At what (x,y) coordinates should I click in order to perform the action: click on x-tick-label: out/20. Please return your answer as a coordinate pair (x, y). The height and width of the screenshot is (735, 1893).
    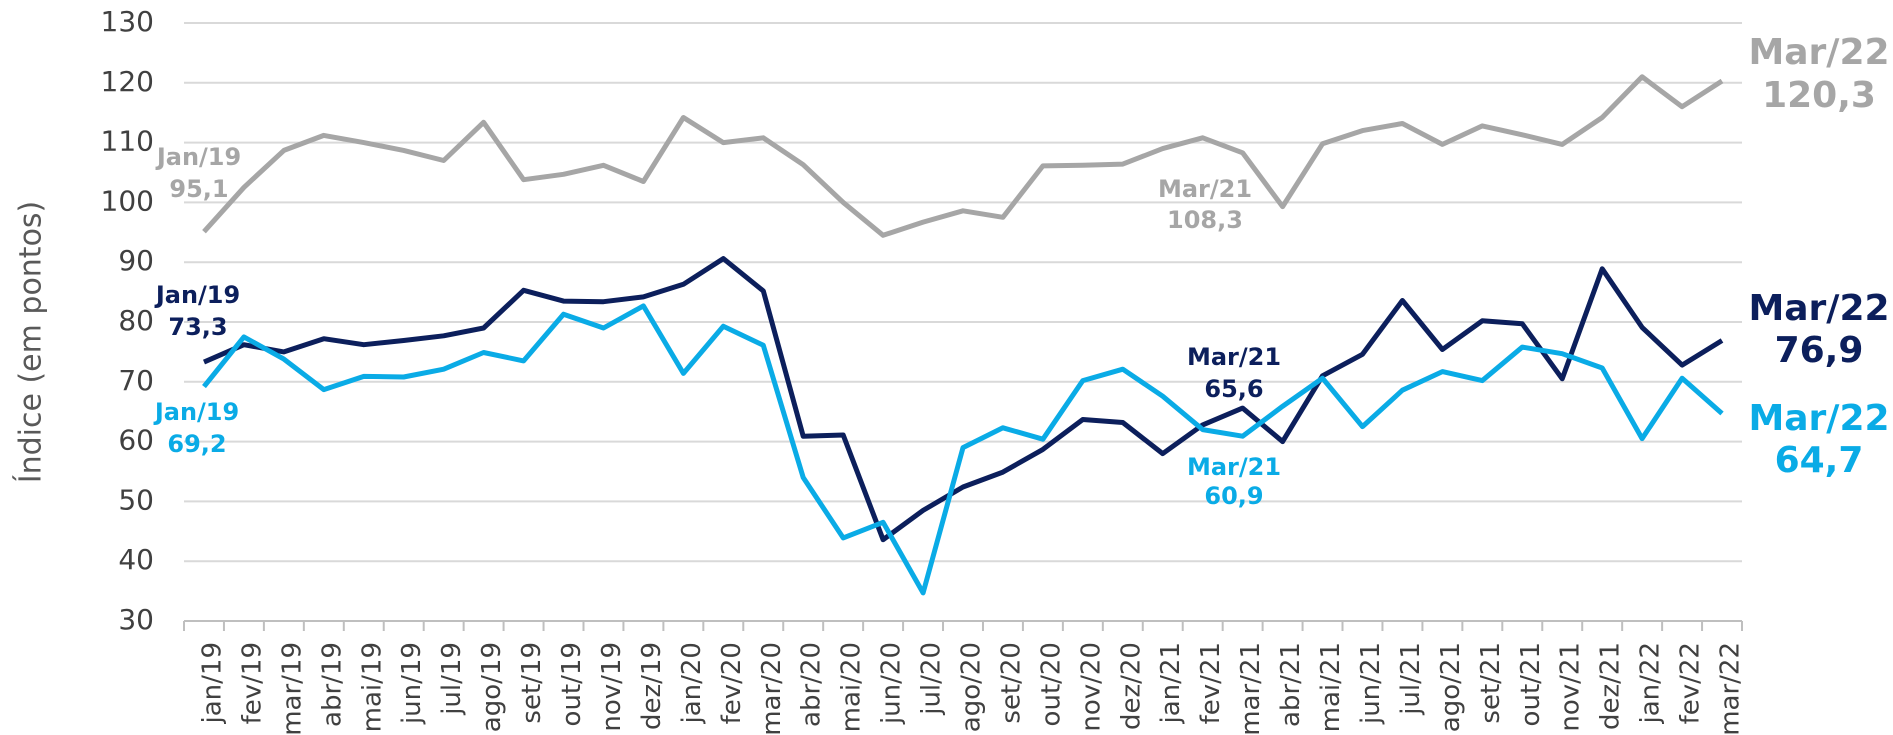
    Looking at the image, I should click on (1051, 684).